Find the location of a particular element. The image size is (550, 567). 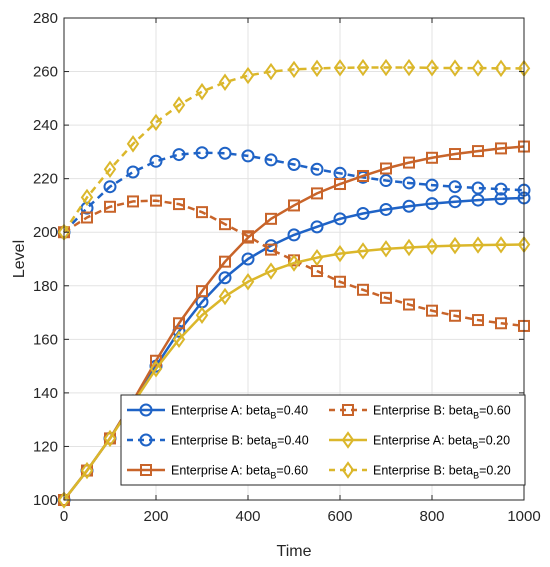

y-tick-label: 220 is located at coordinates (45, 179).